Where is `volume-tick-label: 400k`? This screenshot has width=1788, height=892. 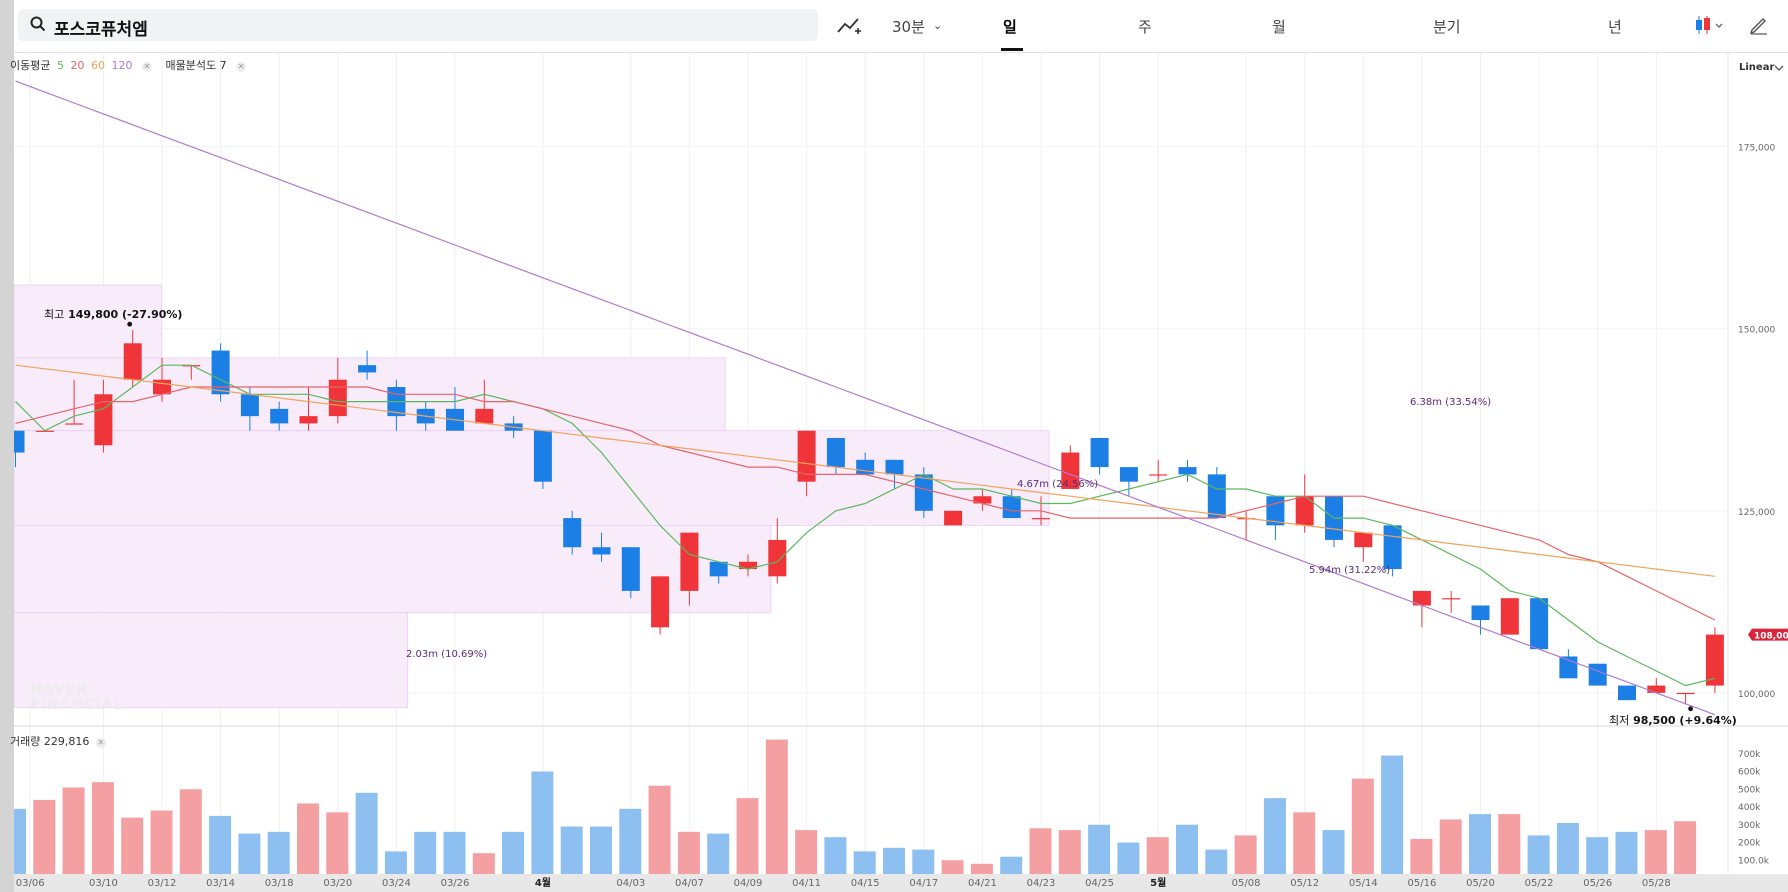 volume-tick-label: 400k is located at coordinates (1749, 808).